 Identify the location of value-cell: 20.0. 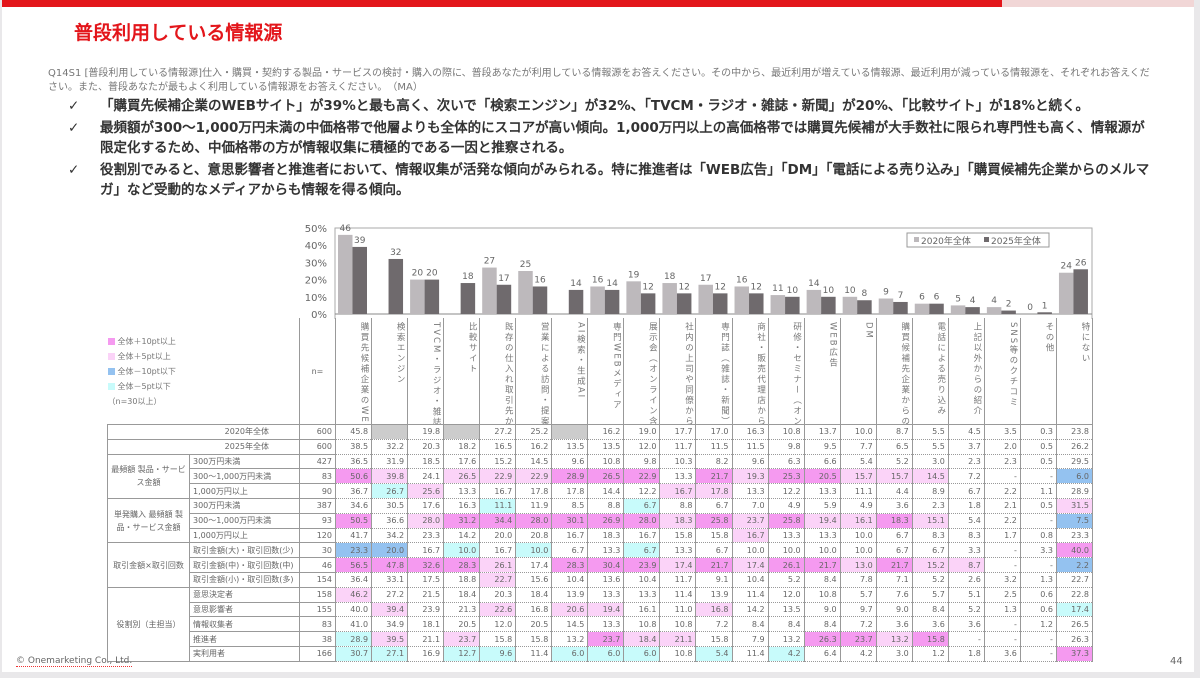
(498, 535).